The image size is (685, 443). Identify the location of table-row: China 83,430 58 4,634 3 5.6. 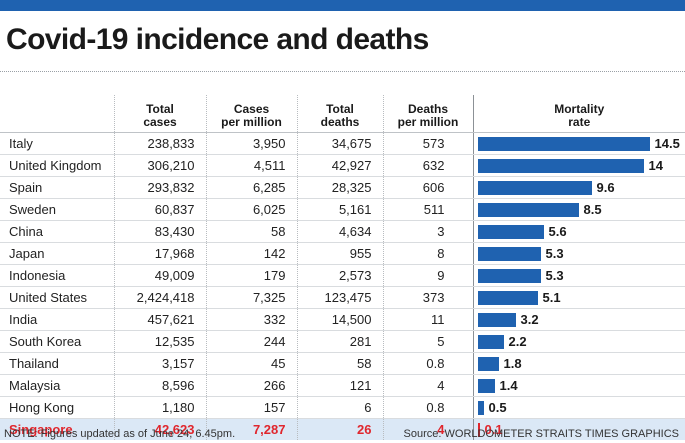
(342, 231).